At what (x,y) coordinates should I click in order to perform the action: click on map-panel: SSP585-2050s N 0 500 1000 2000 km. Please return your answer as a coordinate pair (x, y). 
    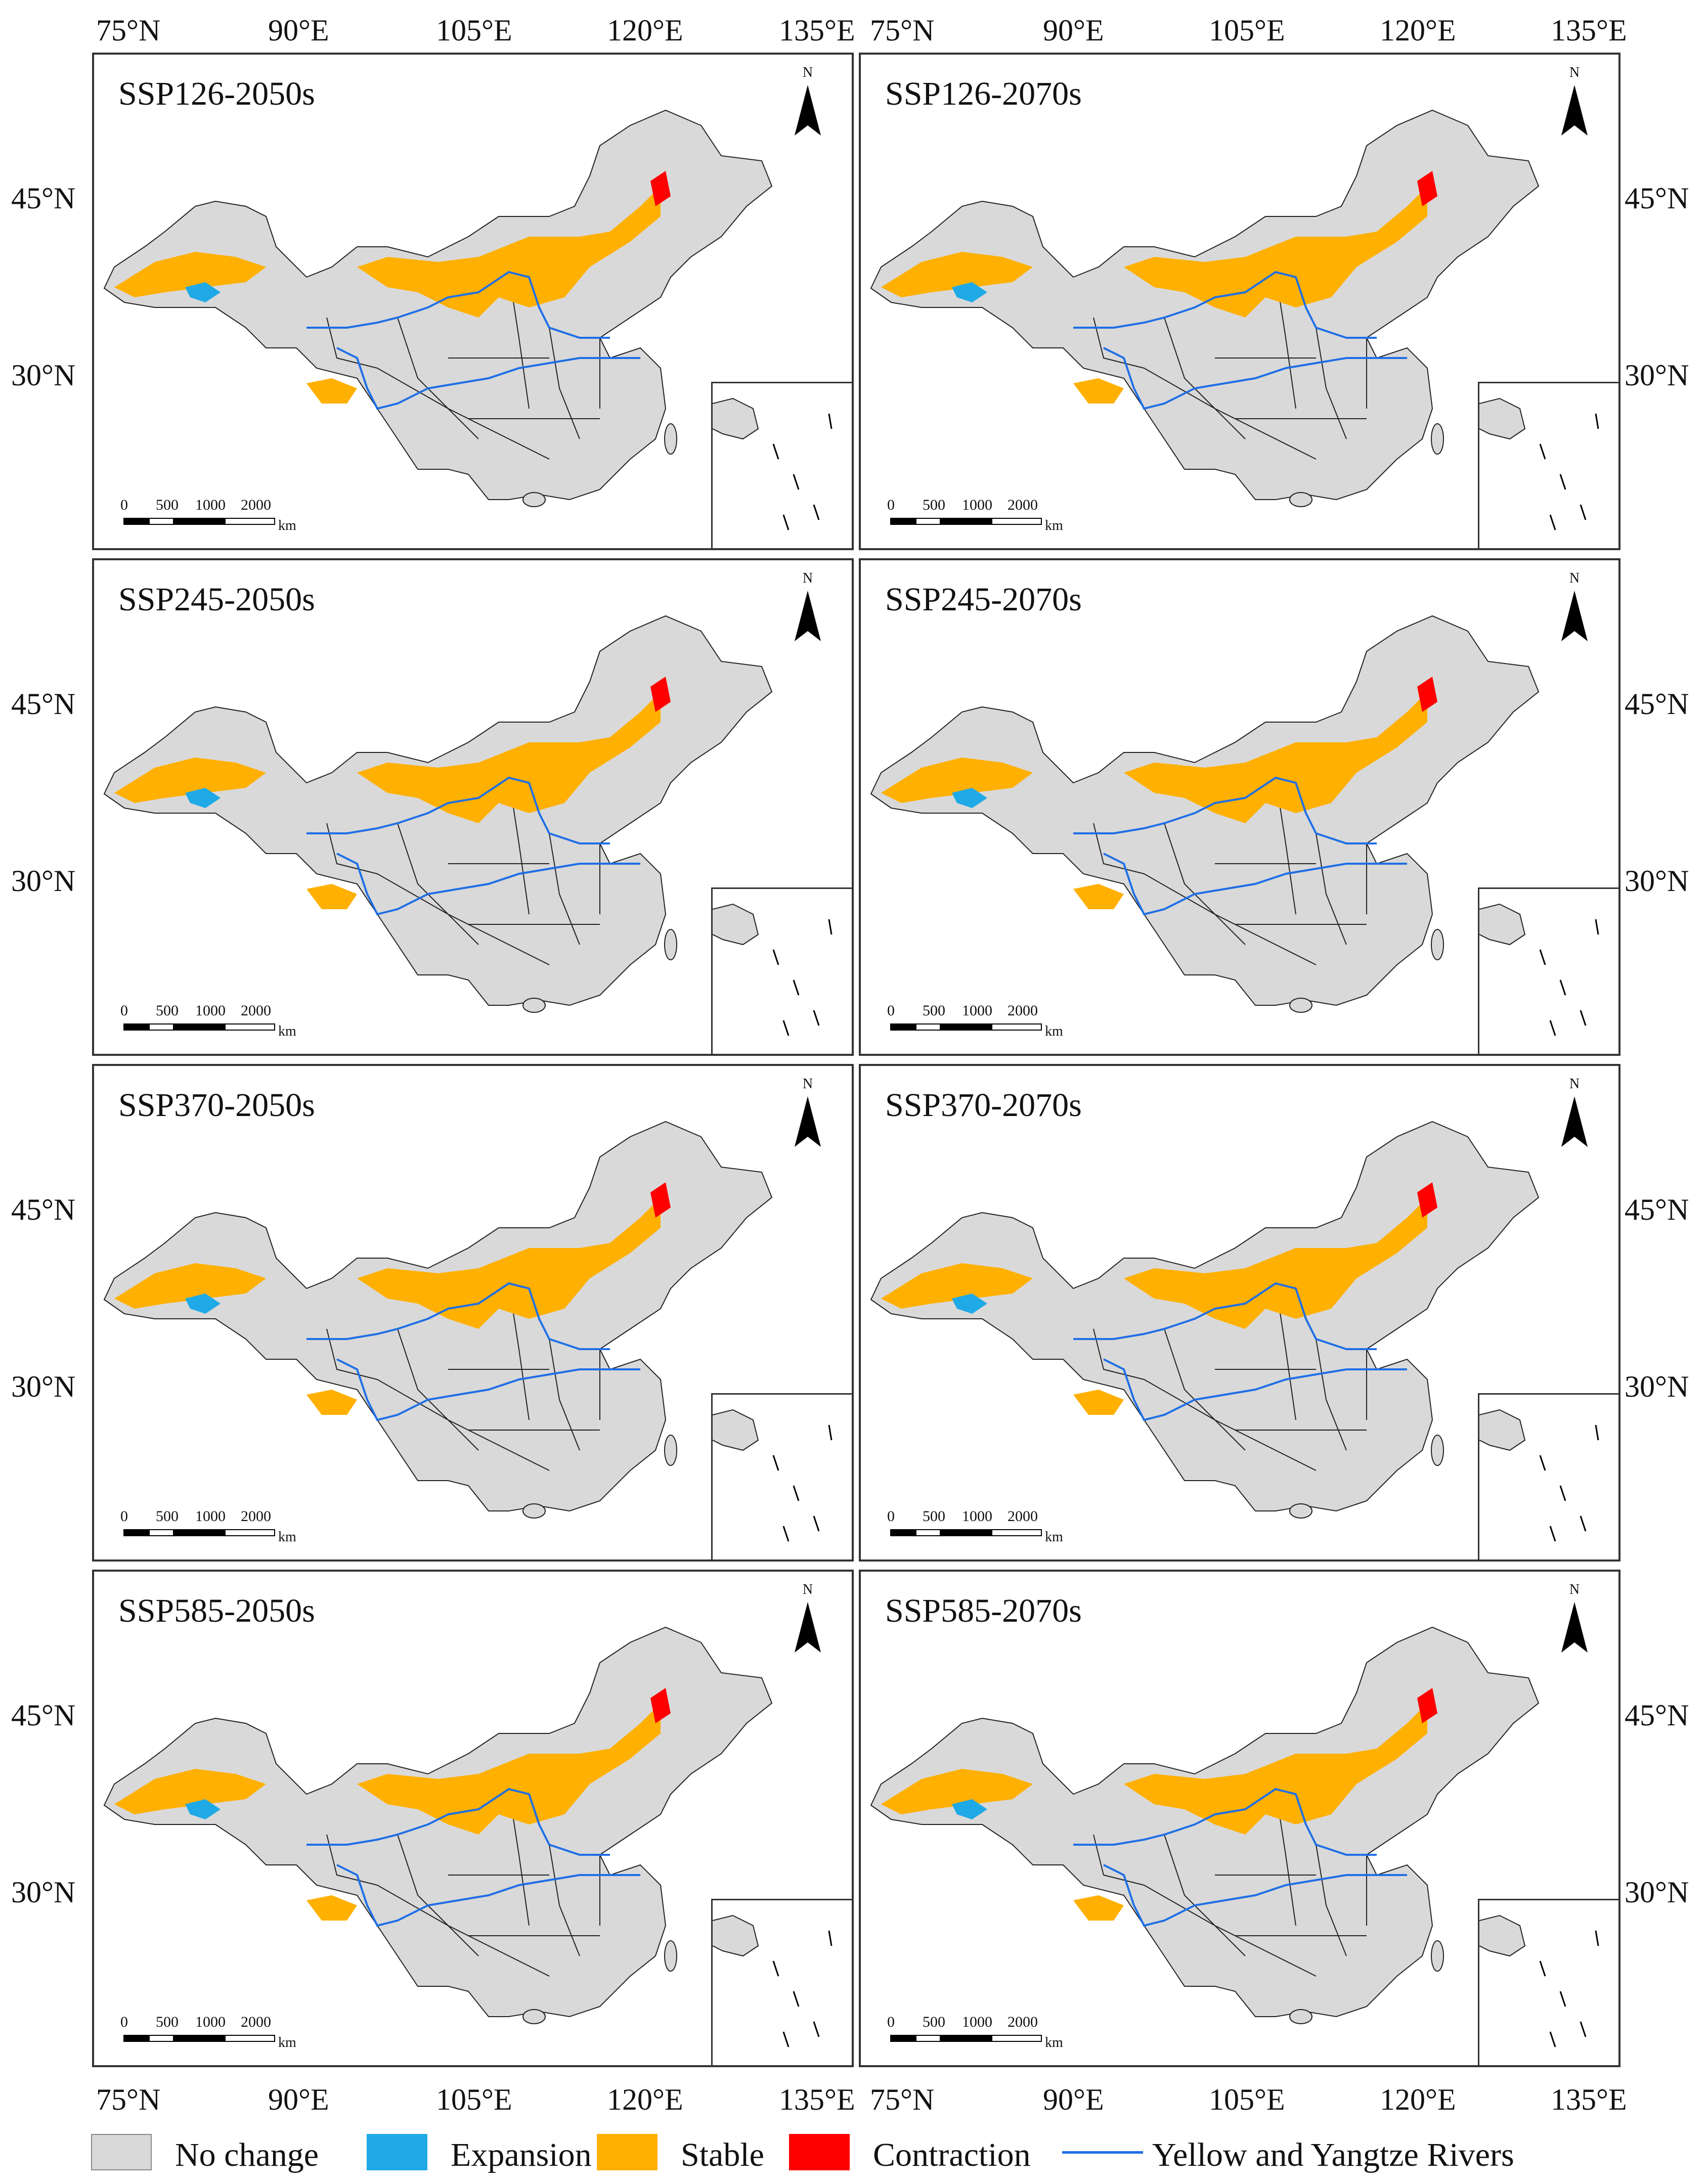
    Looking at the image, I should click on (473, 1818).